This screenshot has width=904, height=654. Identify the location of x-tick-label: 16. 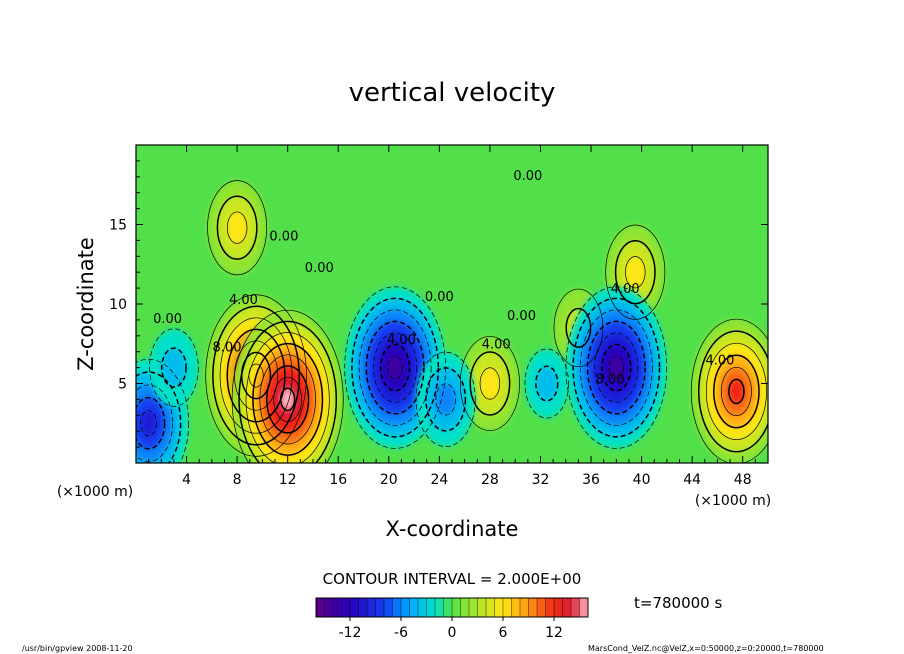
(338, 480).